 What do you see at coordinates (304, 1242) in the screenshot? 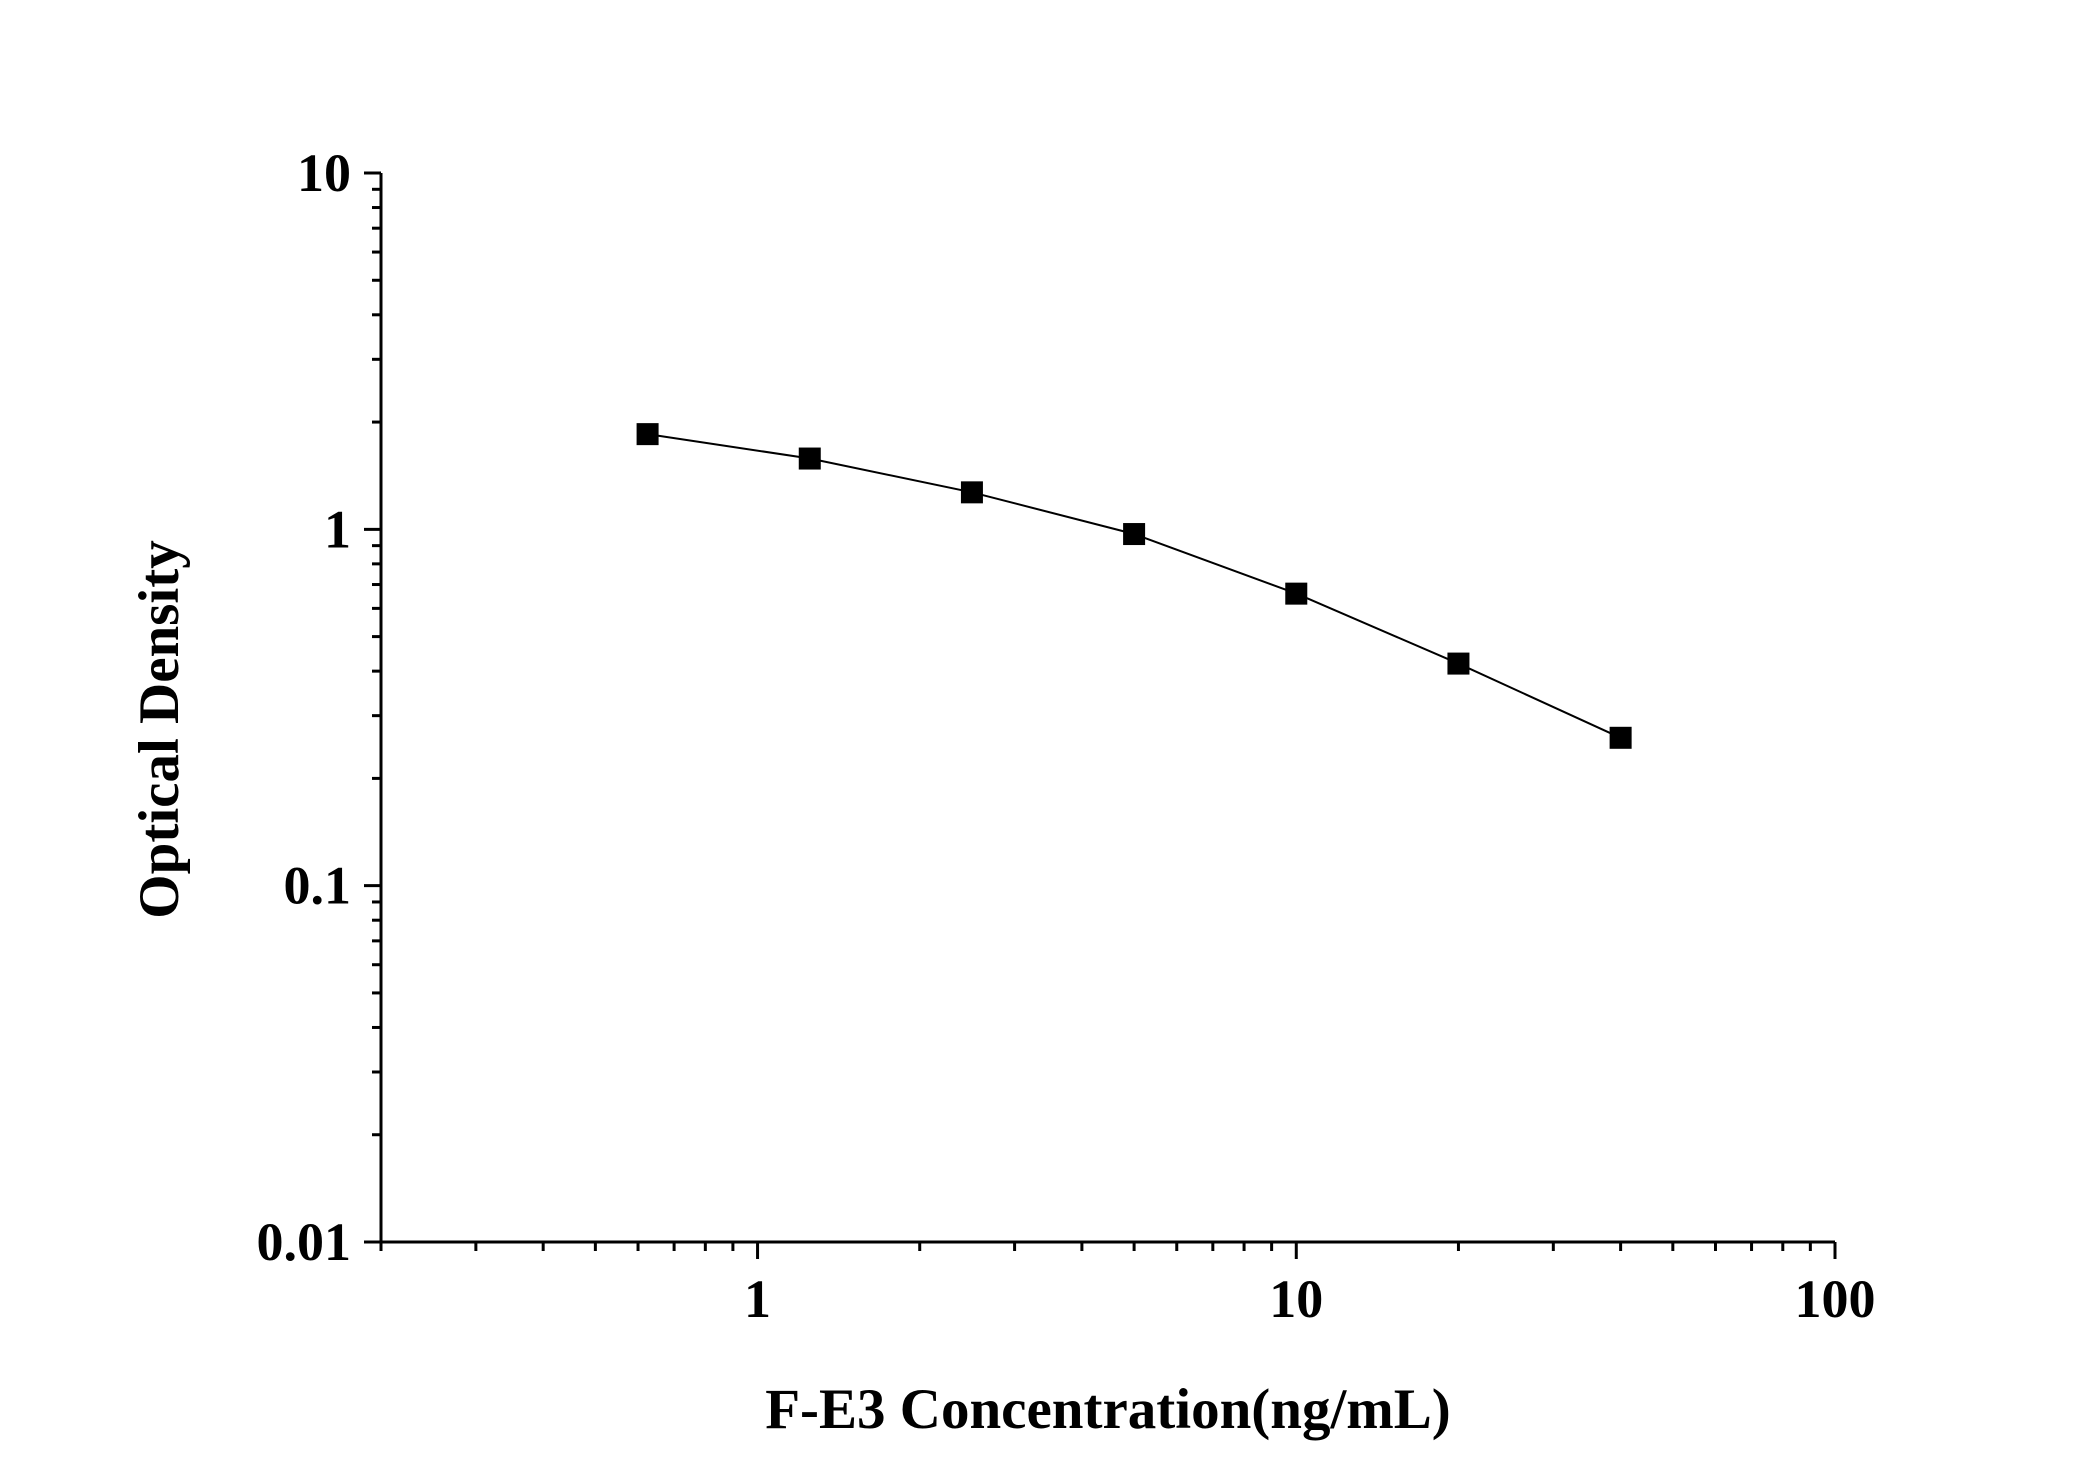
I see `y-tick-label: 0.01` at bounding box center [304, 1242].